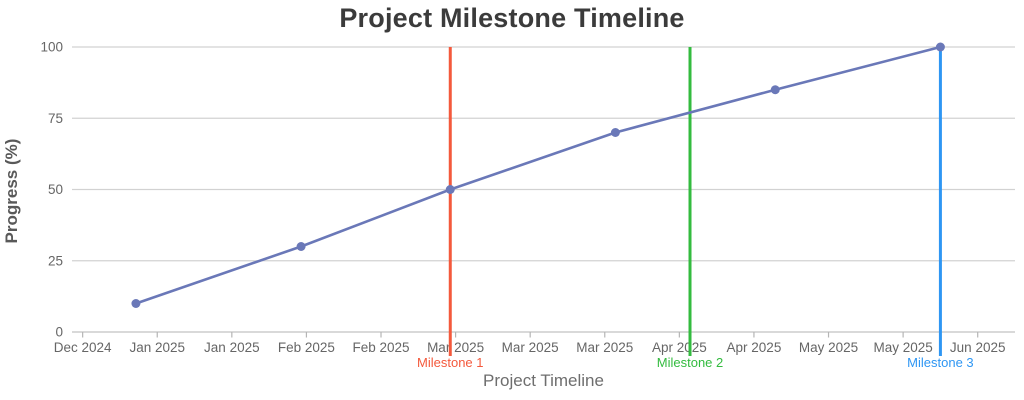 Image resolution: width=1024 pixels, height=400 pixels. What do you see at coordinates (543, 380) in the screenshot?
I see `x-axis-title: Project Timeline` at bounding box center [543, 380].